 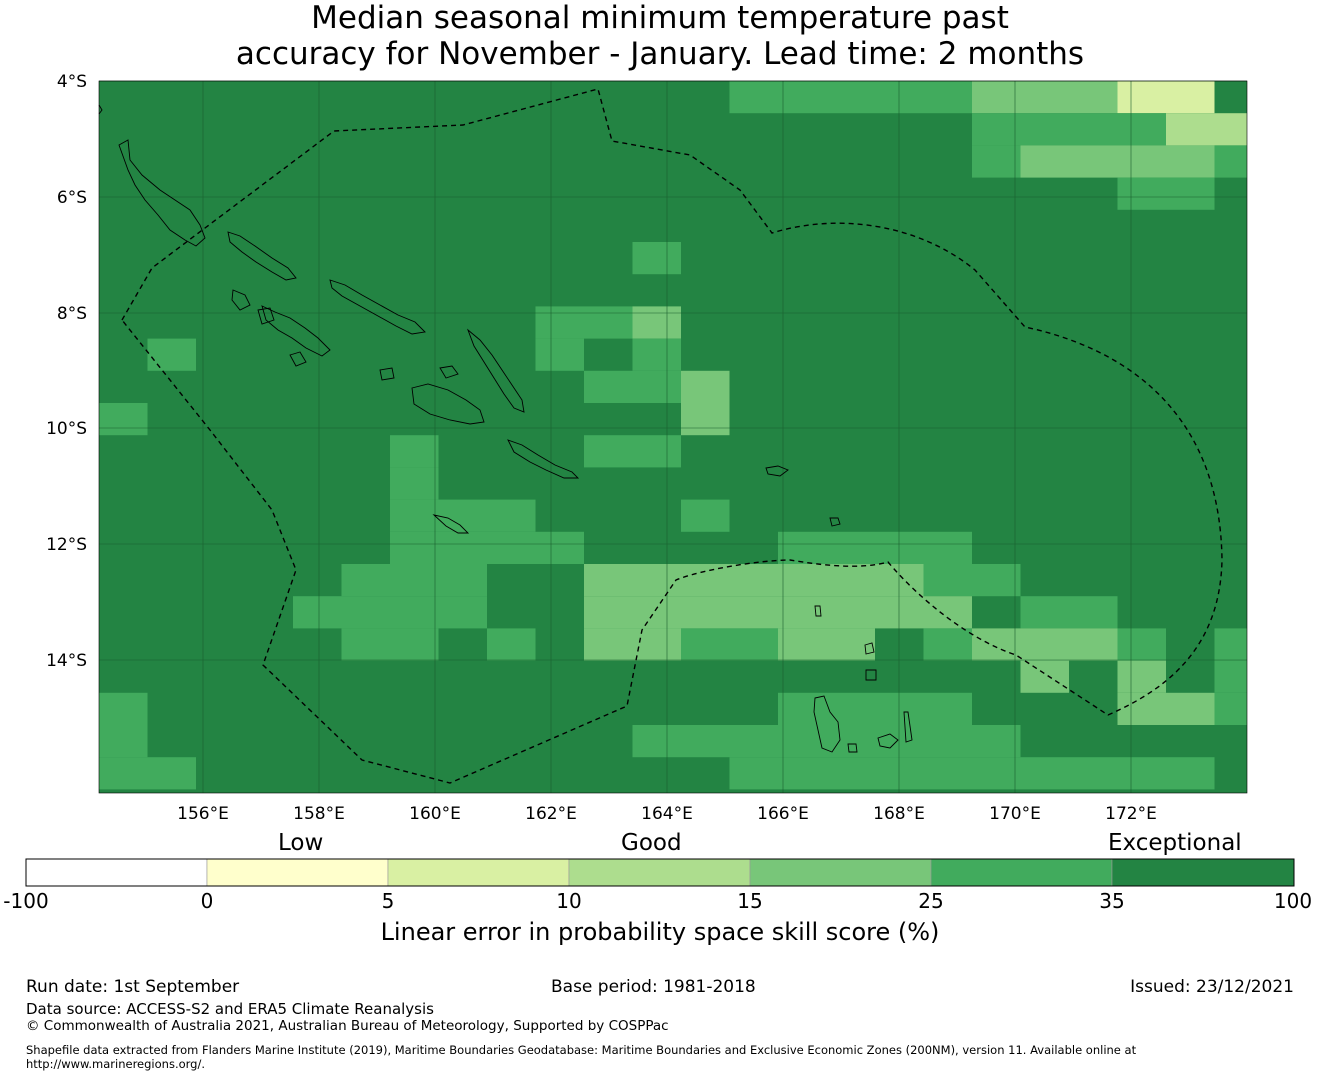 I want to click on colorbar-category-good: Good, so click(x=651, y=843).